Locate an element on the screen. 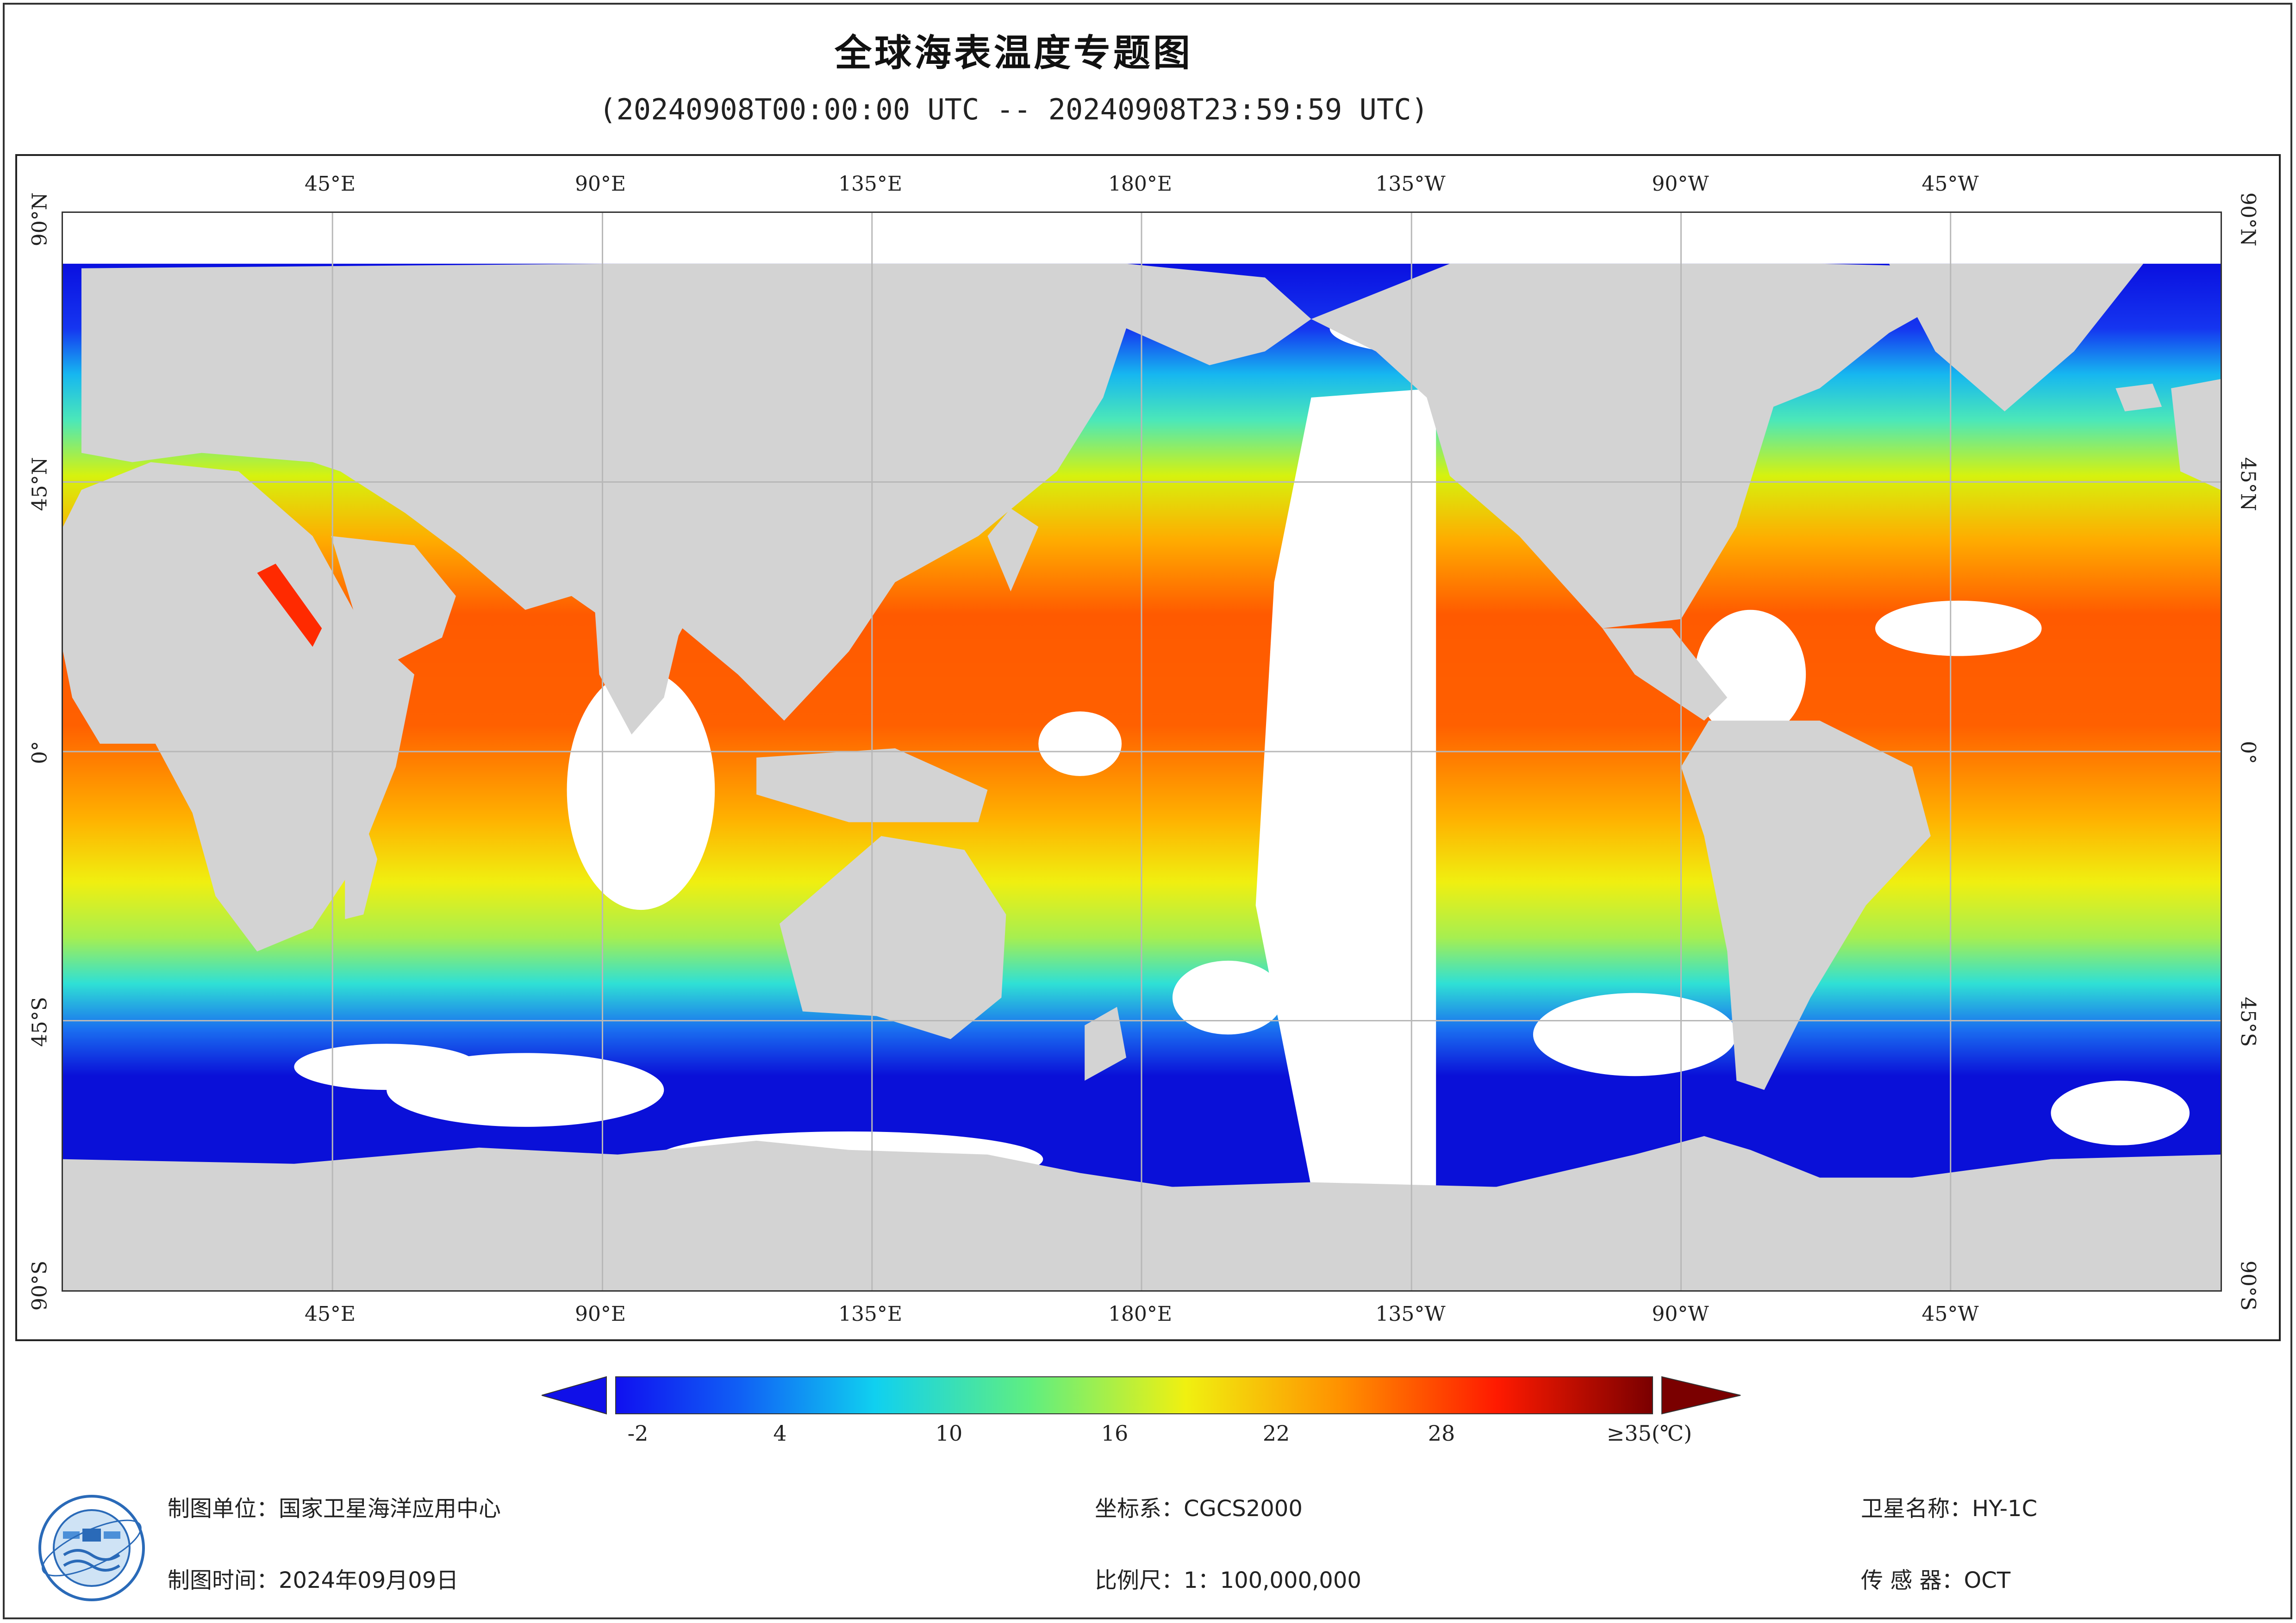  legend-tick-2: 10 is located at coordinates (949, 1433).